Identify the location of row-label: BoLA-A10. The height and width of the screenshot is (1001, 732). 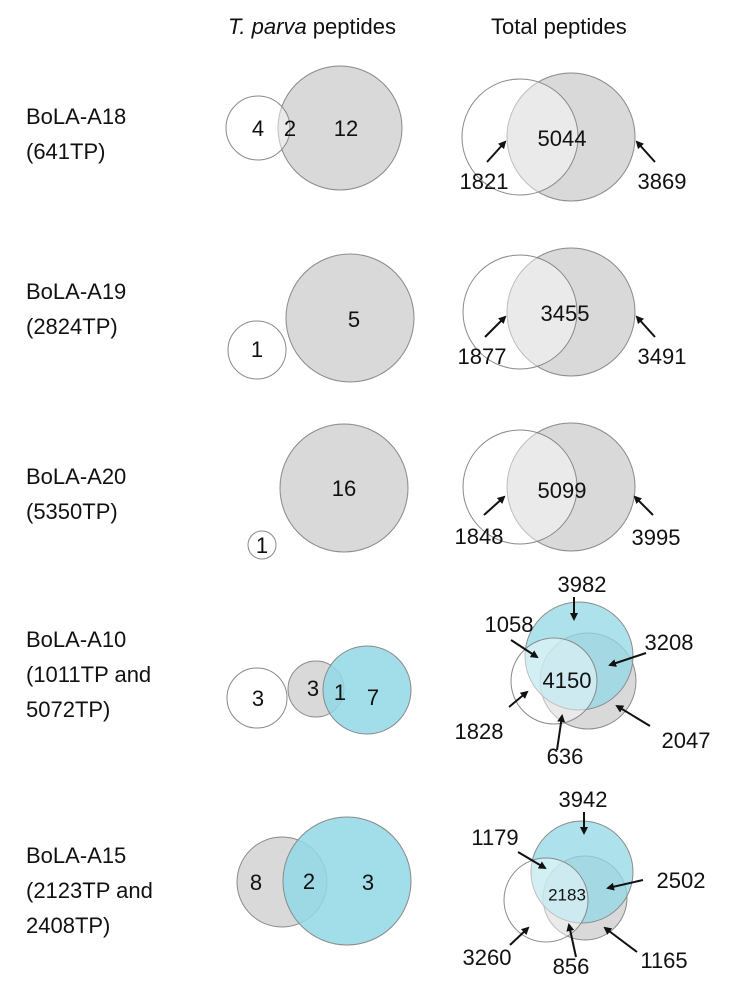
(76, 639).